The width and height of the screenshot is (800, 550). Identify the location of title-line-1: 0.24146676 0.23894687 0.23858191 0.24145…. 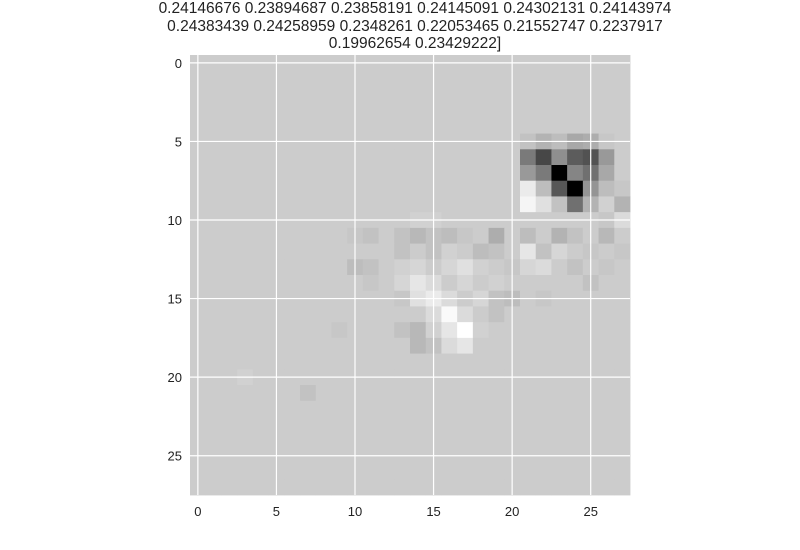
(415, 8).